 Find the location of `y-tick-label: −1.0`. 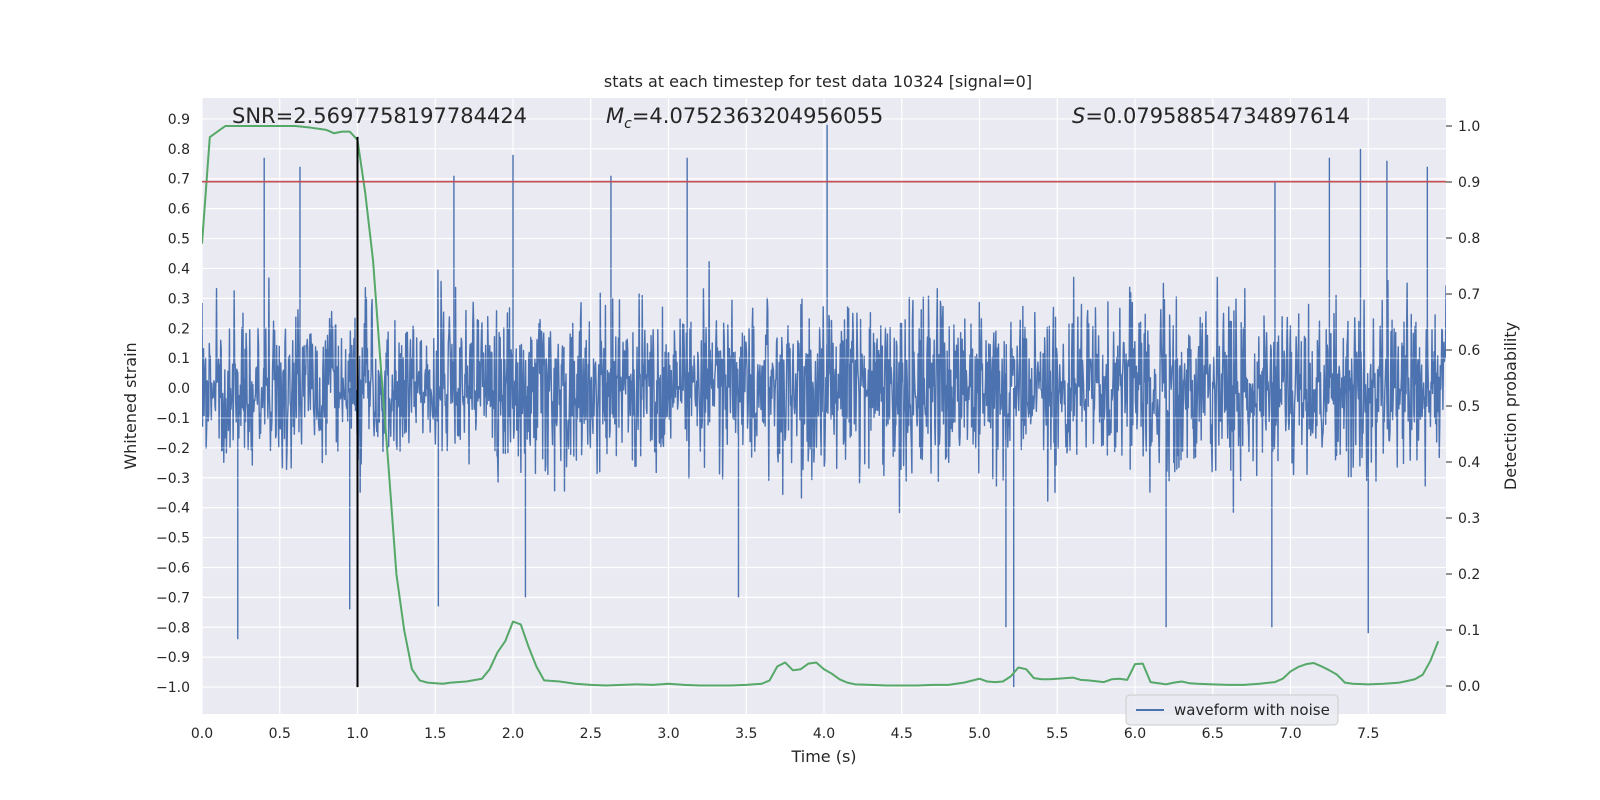

y-tick-label: −1.0 is located at coordinates (173, 688).